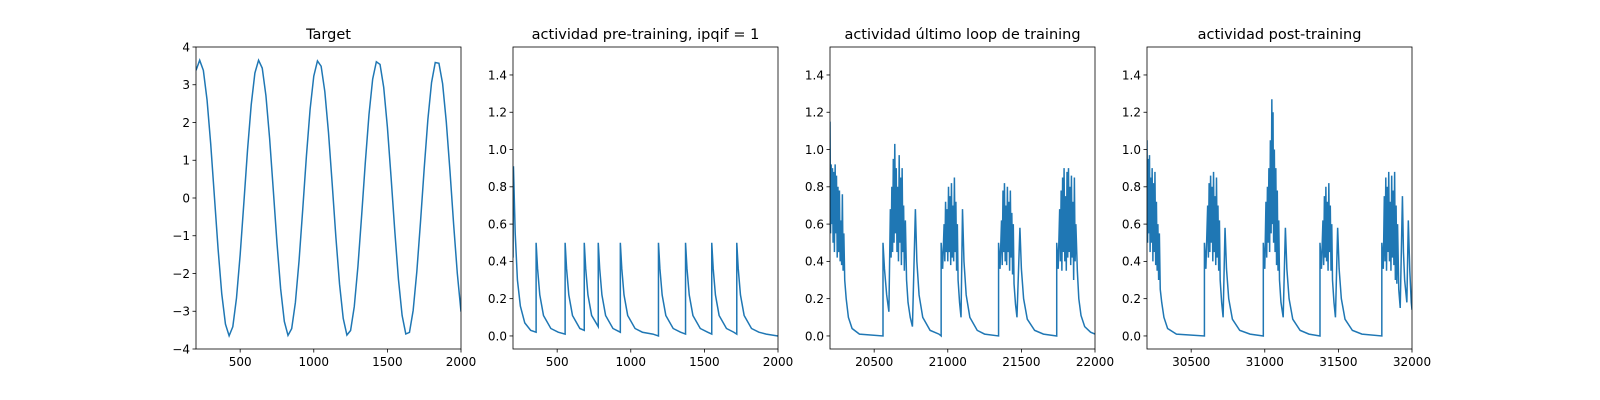 The image size is (1600, 400). What do you see at coordinates (1265, 362) in the screenshot?
I see `x-tick-label: 31000` at bounding box center [1265, 362].